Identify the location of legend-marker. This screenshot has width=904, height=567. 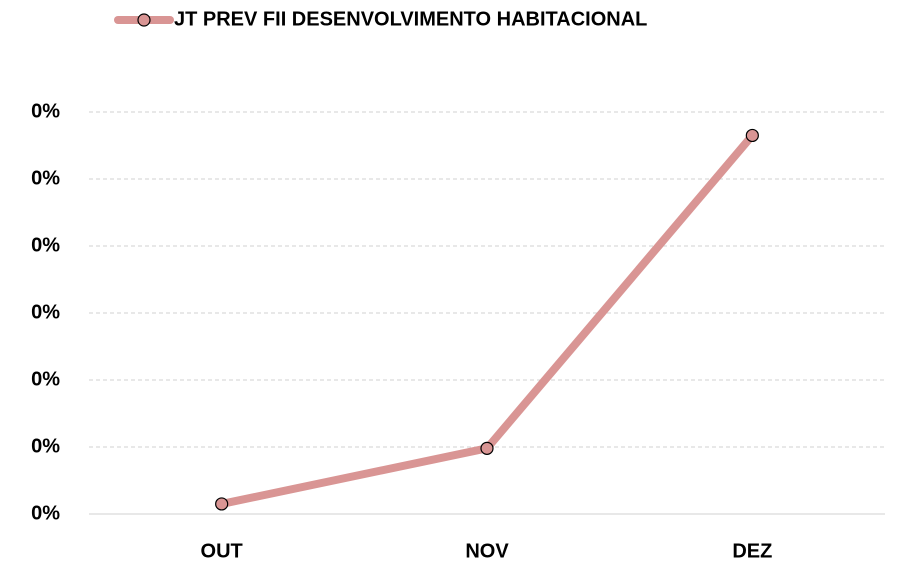
(144, 20).